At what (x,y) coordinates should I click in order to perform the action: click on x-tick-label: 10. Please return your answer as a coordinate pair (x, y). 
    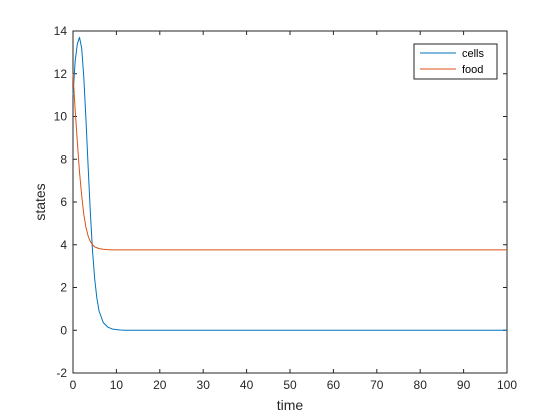
    Looking at the image, I should click on (117, 385).